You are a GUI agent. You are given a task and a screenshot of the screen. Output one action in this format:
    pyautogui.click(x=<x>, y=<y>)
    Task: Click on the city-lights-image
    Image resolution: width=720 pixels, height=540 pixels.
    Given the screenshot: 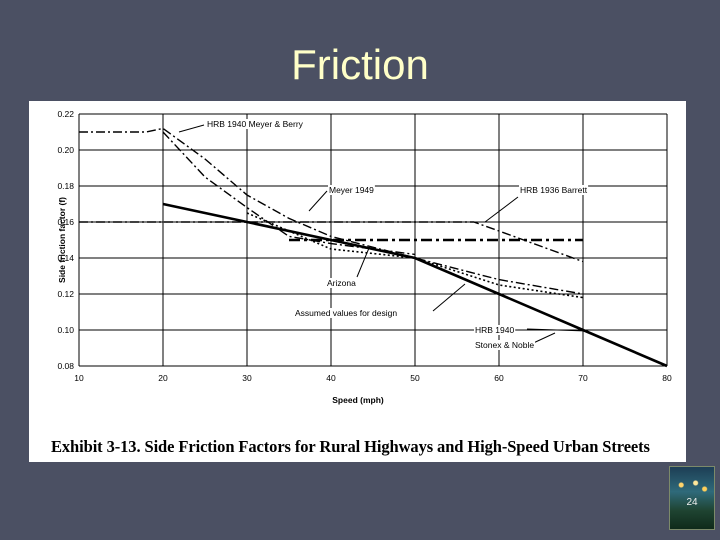 What is the action you would take?
    pyautogui.click(x=692, y=485)
    